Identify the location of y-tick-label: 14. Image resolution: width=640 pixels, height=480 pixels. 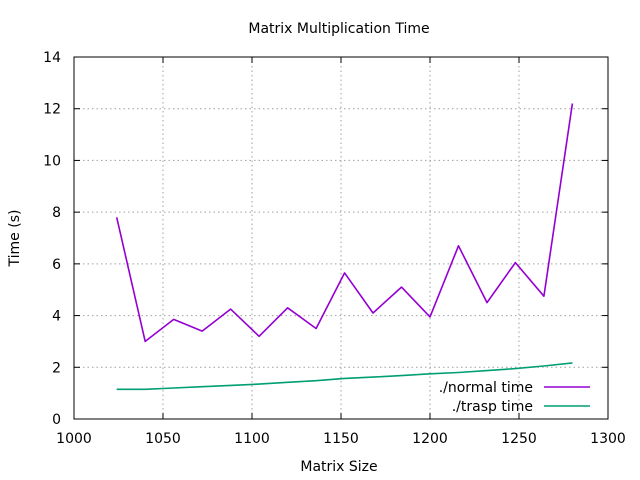
(52, 58).